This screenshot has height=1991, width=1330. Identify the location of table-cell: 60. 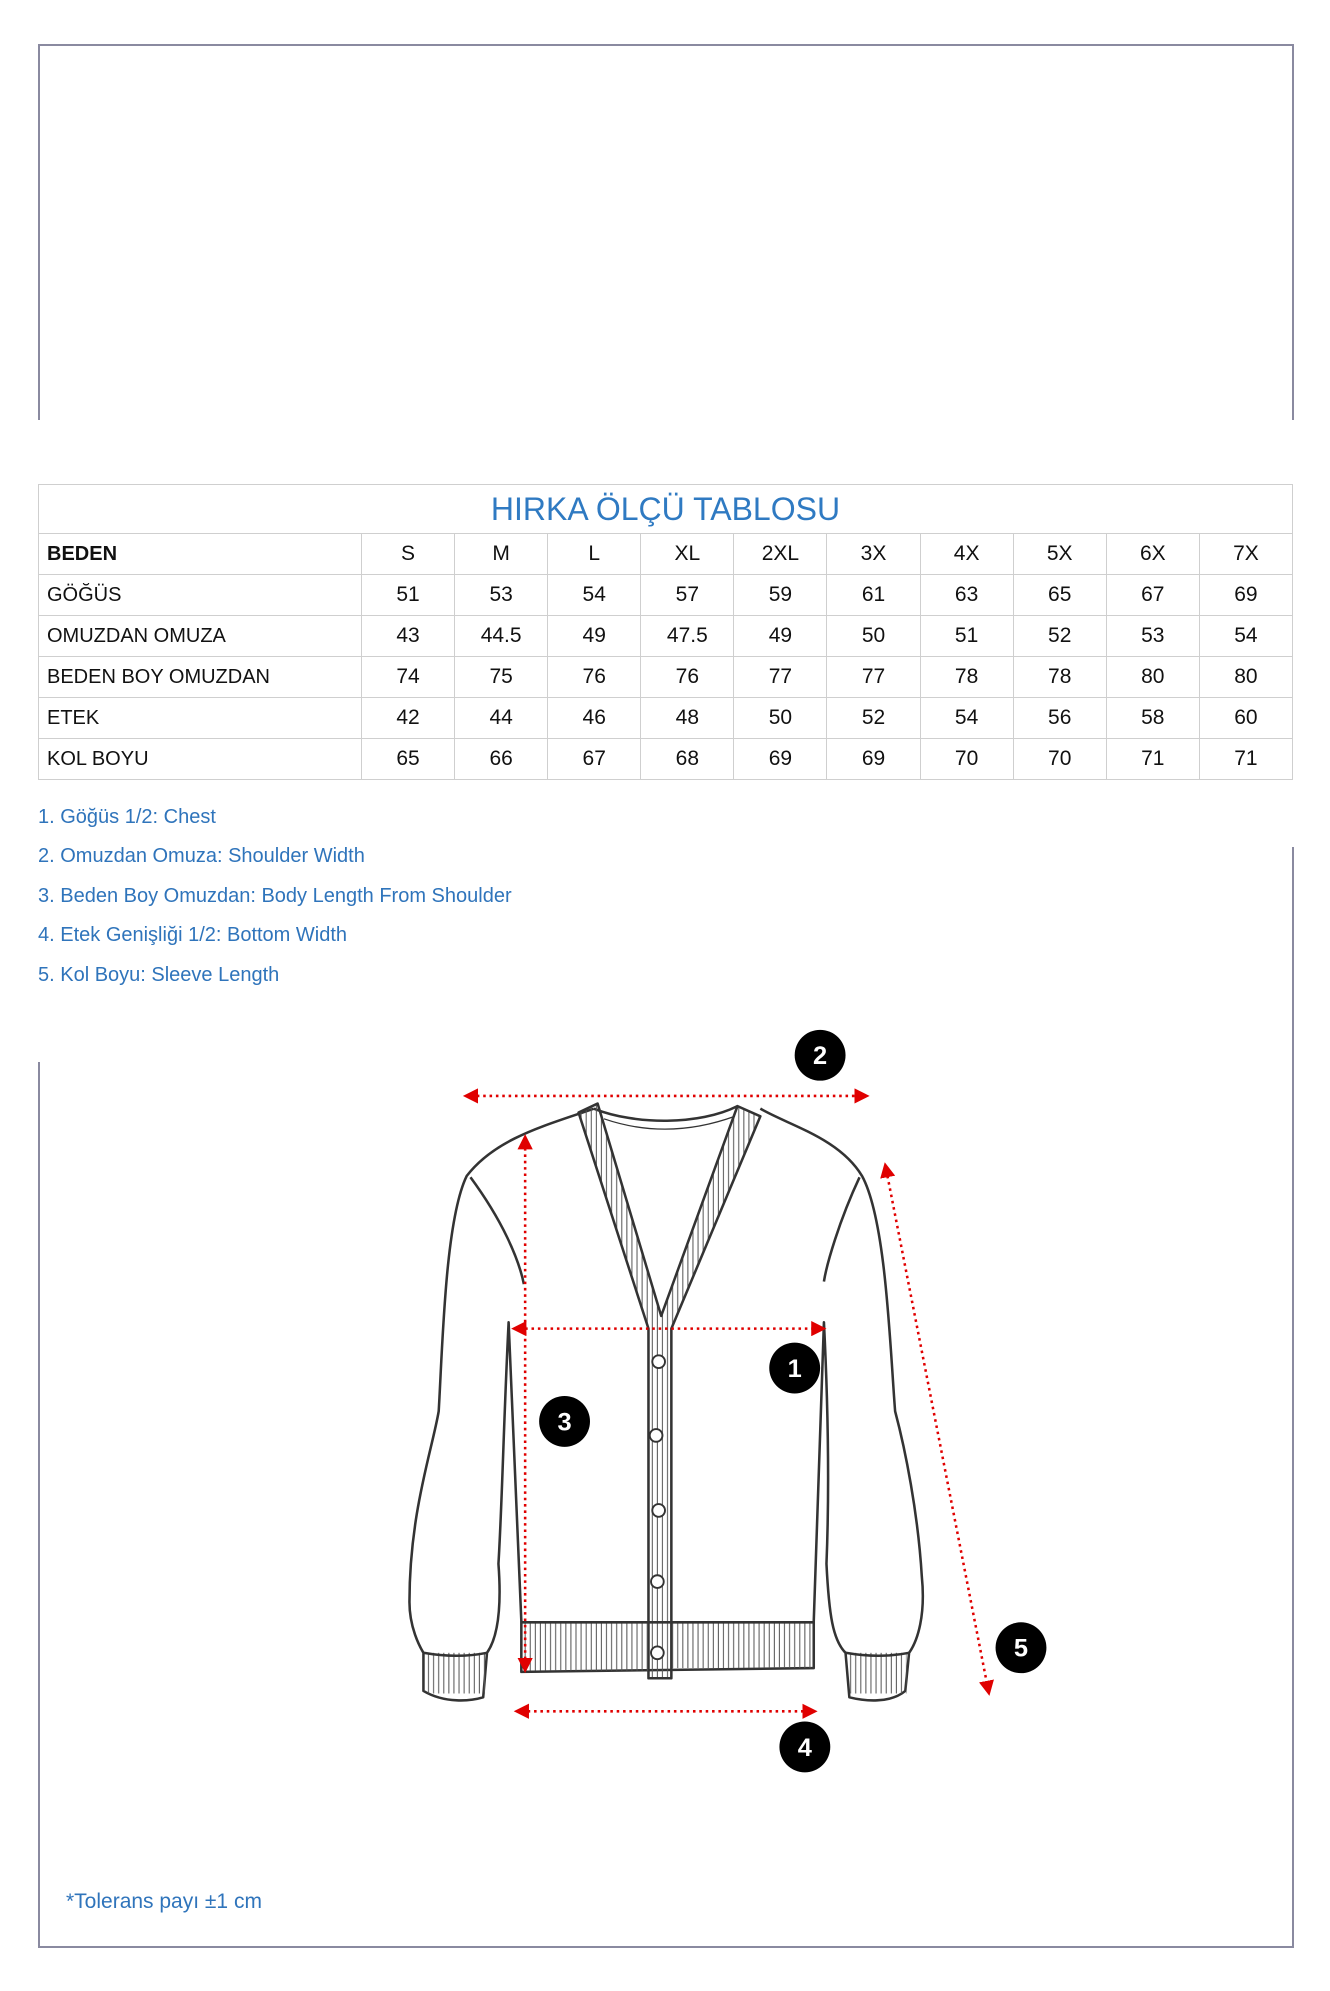
(1246, 718).